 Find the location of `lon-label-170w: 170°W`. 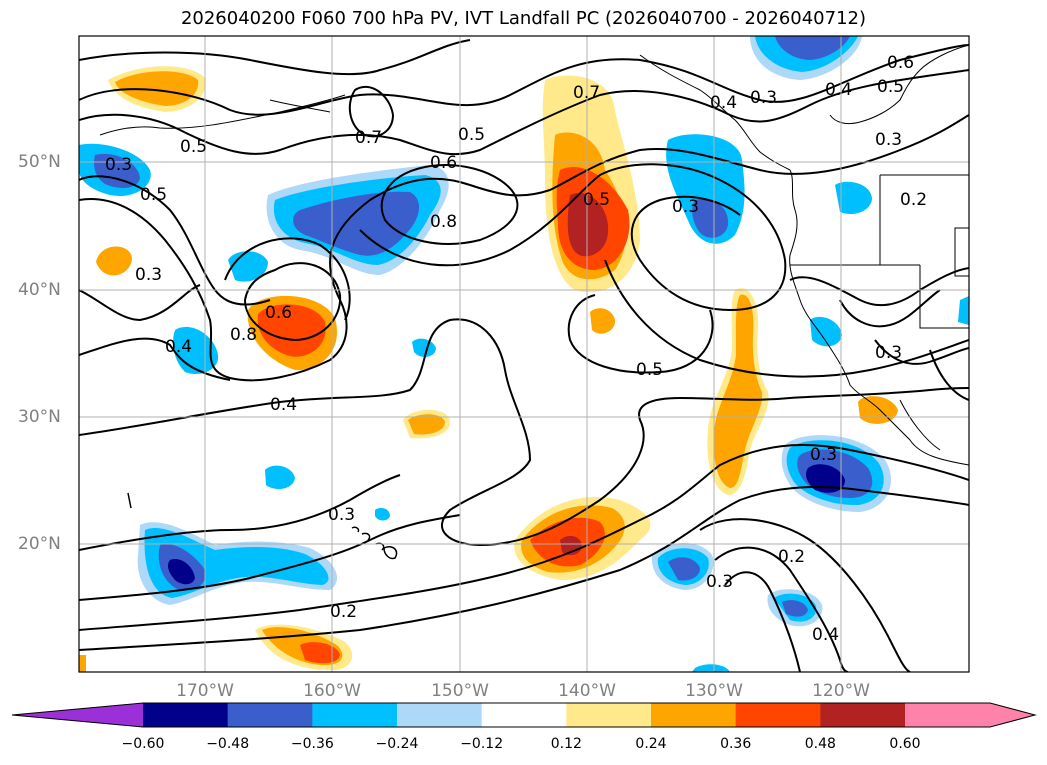

lon-label-170w: 170°W is located at coordinates (205, 691).